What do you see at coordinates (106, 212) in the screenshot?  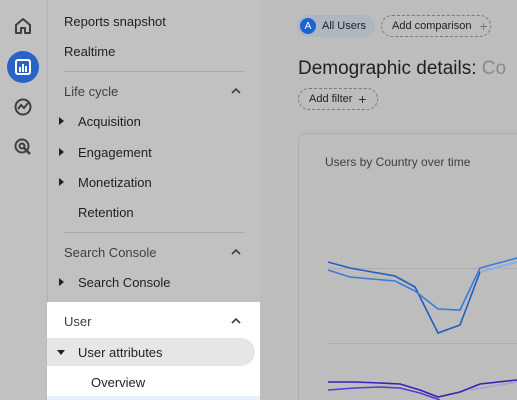 I see `nav-label: Retention` at bounding box center [106, 212].